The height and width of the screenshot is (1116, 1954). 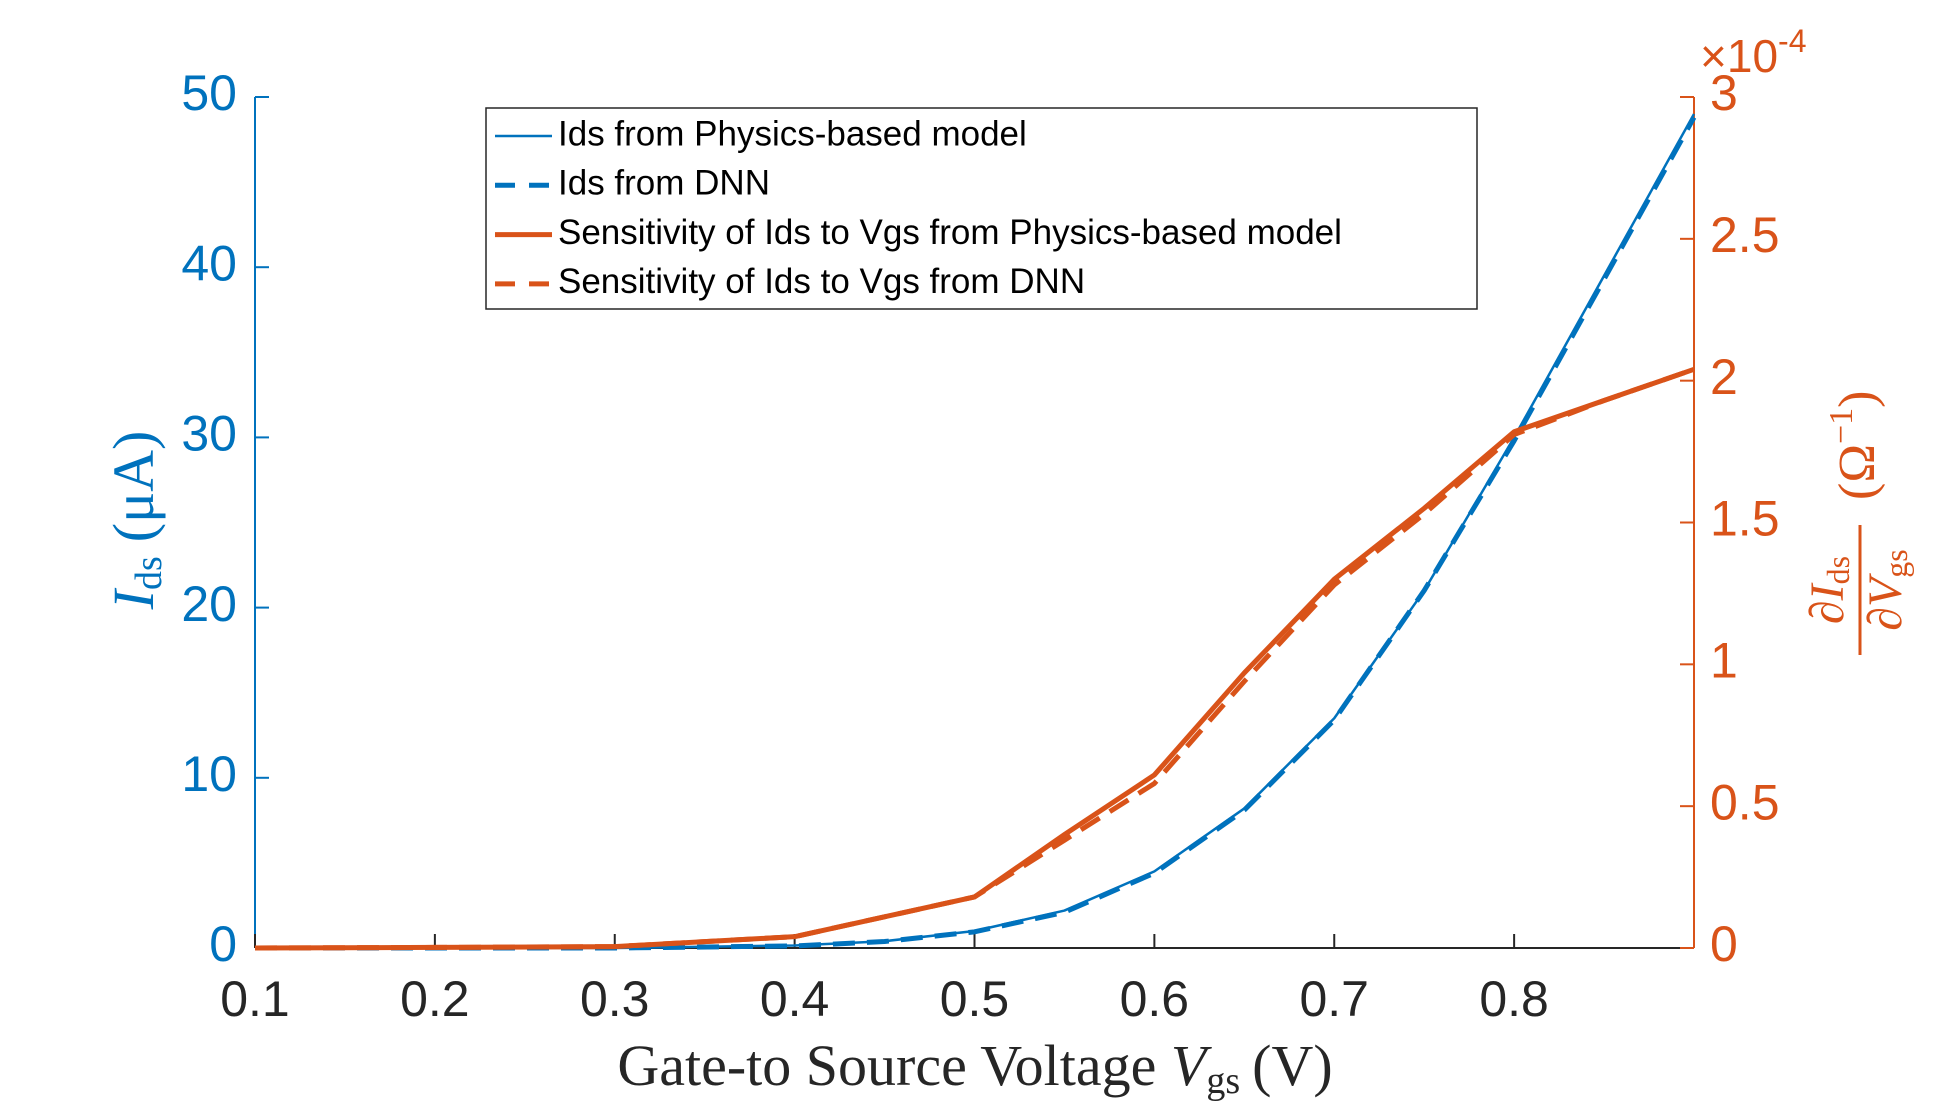 I want to click on y-axis-label: Ids (μA), so click(x=135, y=521).